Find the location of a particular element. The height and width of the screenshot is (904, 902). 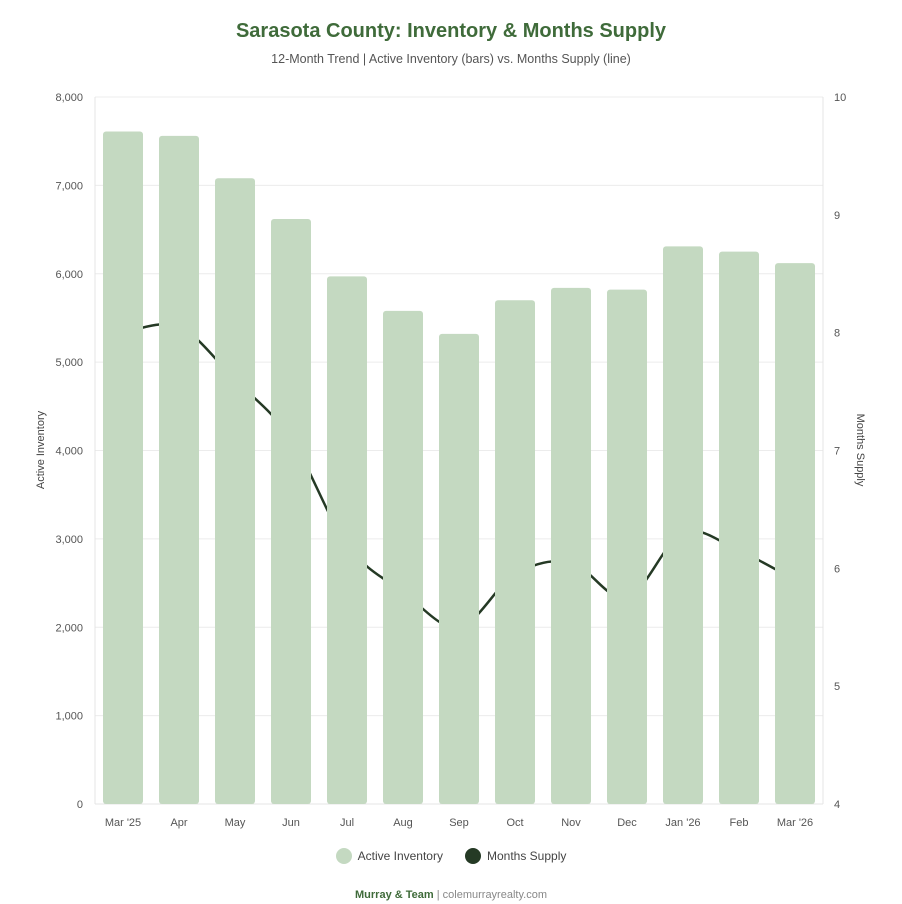

y2-tick-label: 9 is located at coordinates (837, 216).